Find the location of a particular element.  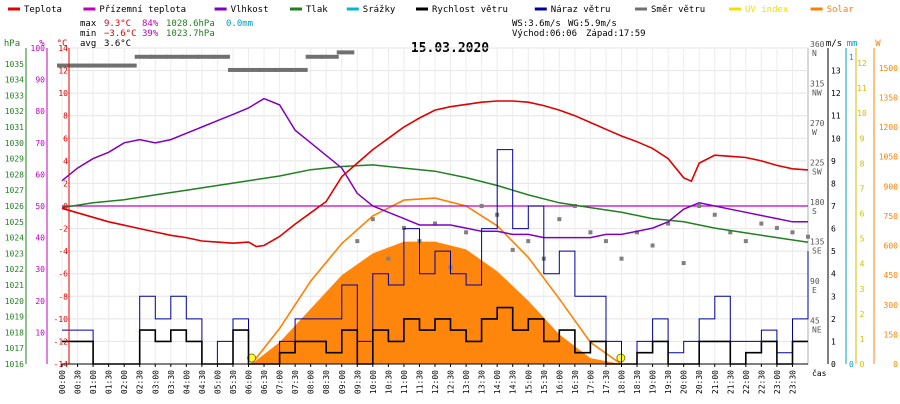

axis-tick-degc: 8 is located at coordinates (65, 116).